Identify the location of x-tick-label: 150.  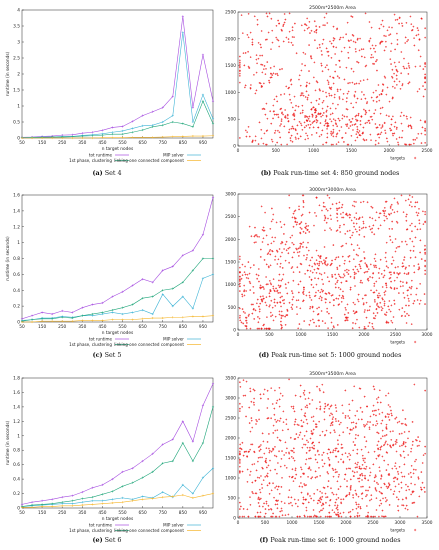
(42, 327).